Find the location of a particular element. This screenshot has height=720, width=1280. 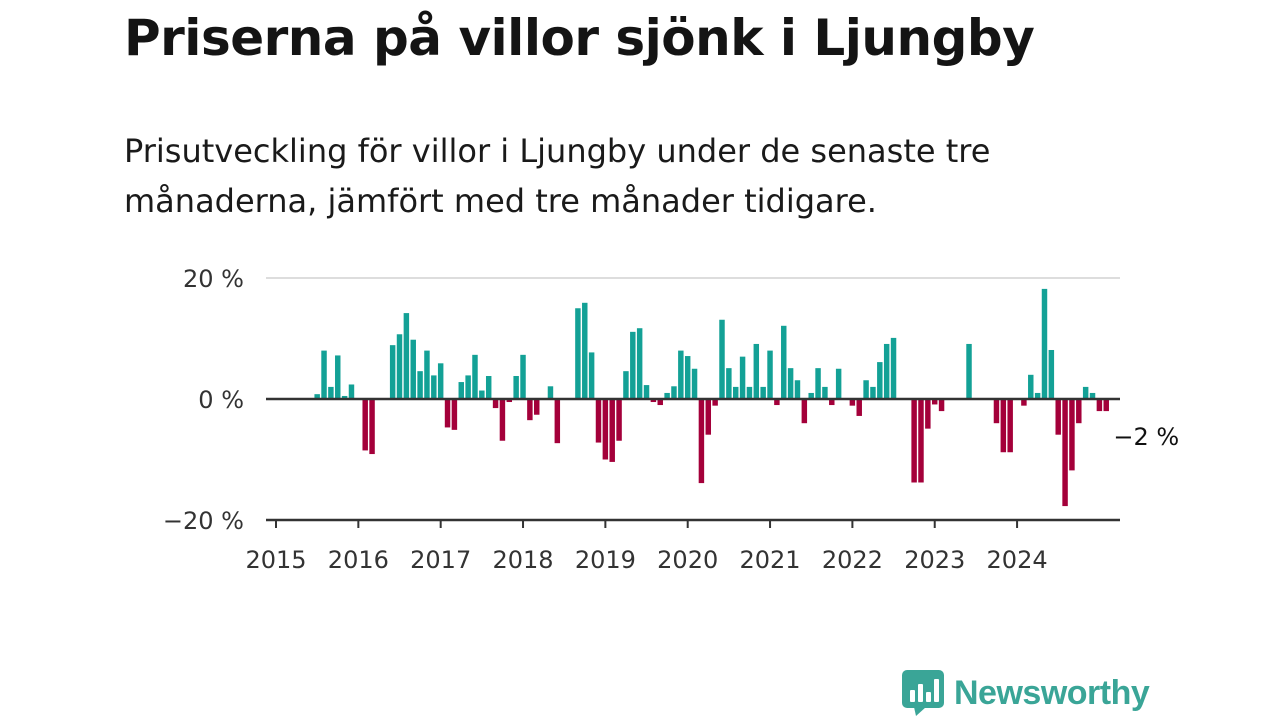

brand-name: Newsworthy is located at coordinates (1052, 692).